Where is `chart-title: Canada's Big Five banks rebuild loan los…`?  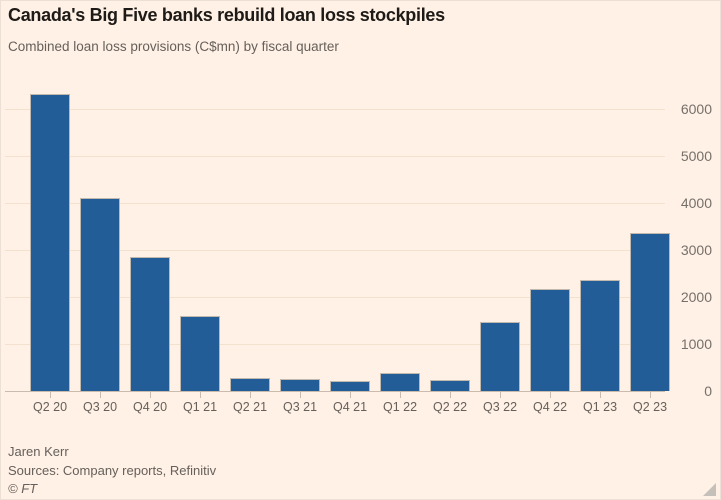
chart-title: Canada's Big Five banks rebuild loan los… is located at coordinates (226, 15).